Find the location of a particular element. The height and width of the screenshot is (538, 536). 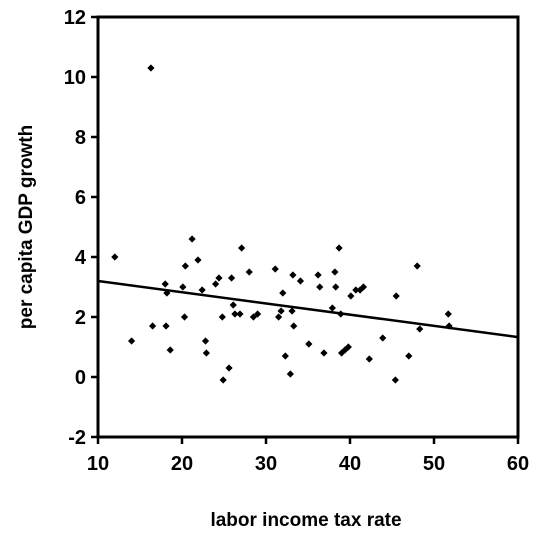

x-tick-label: 10 is located at coordinates (98, 464).